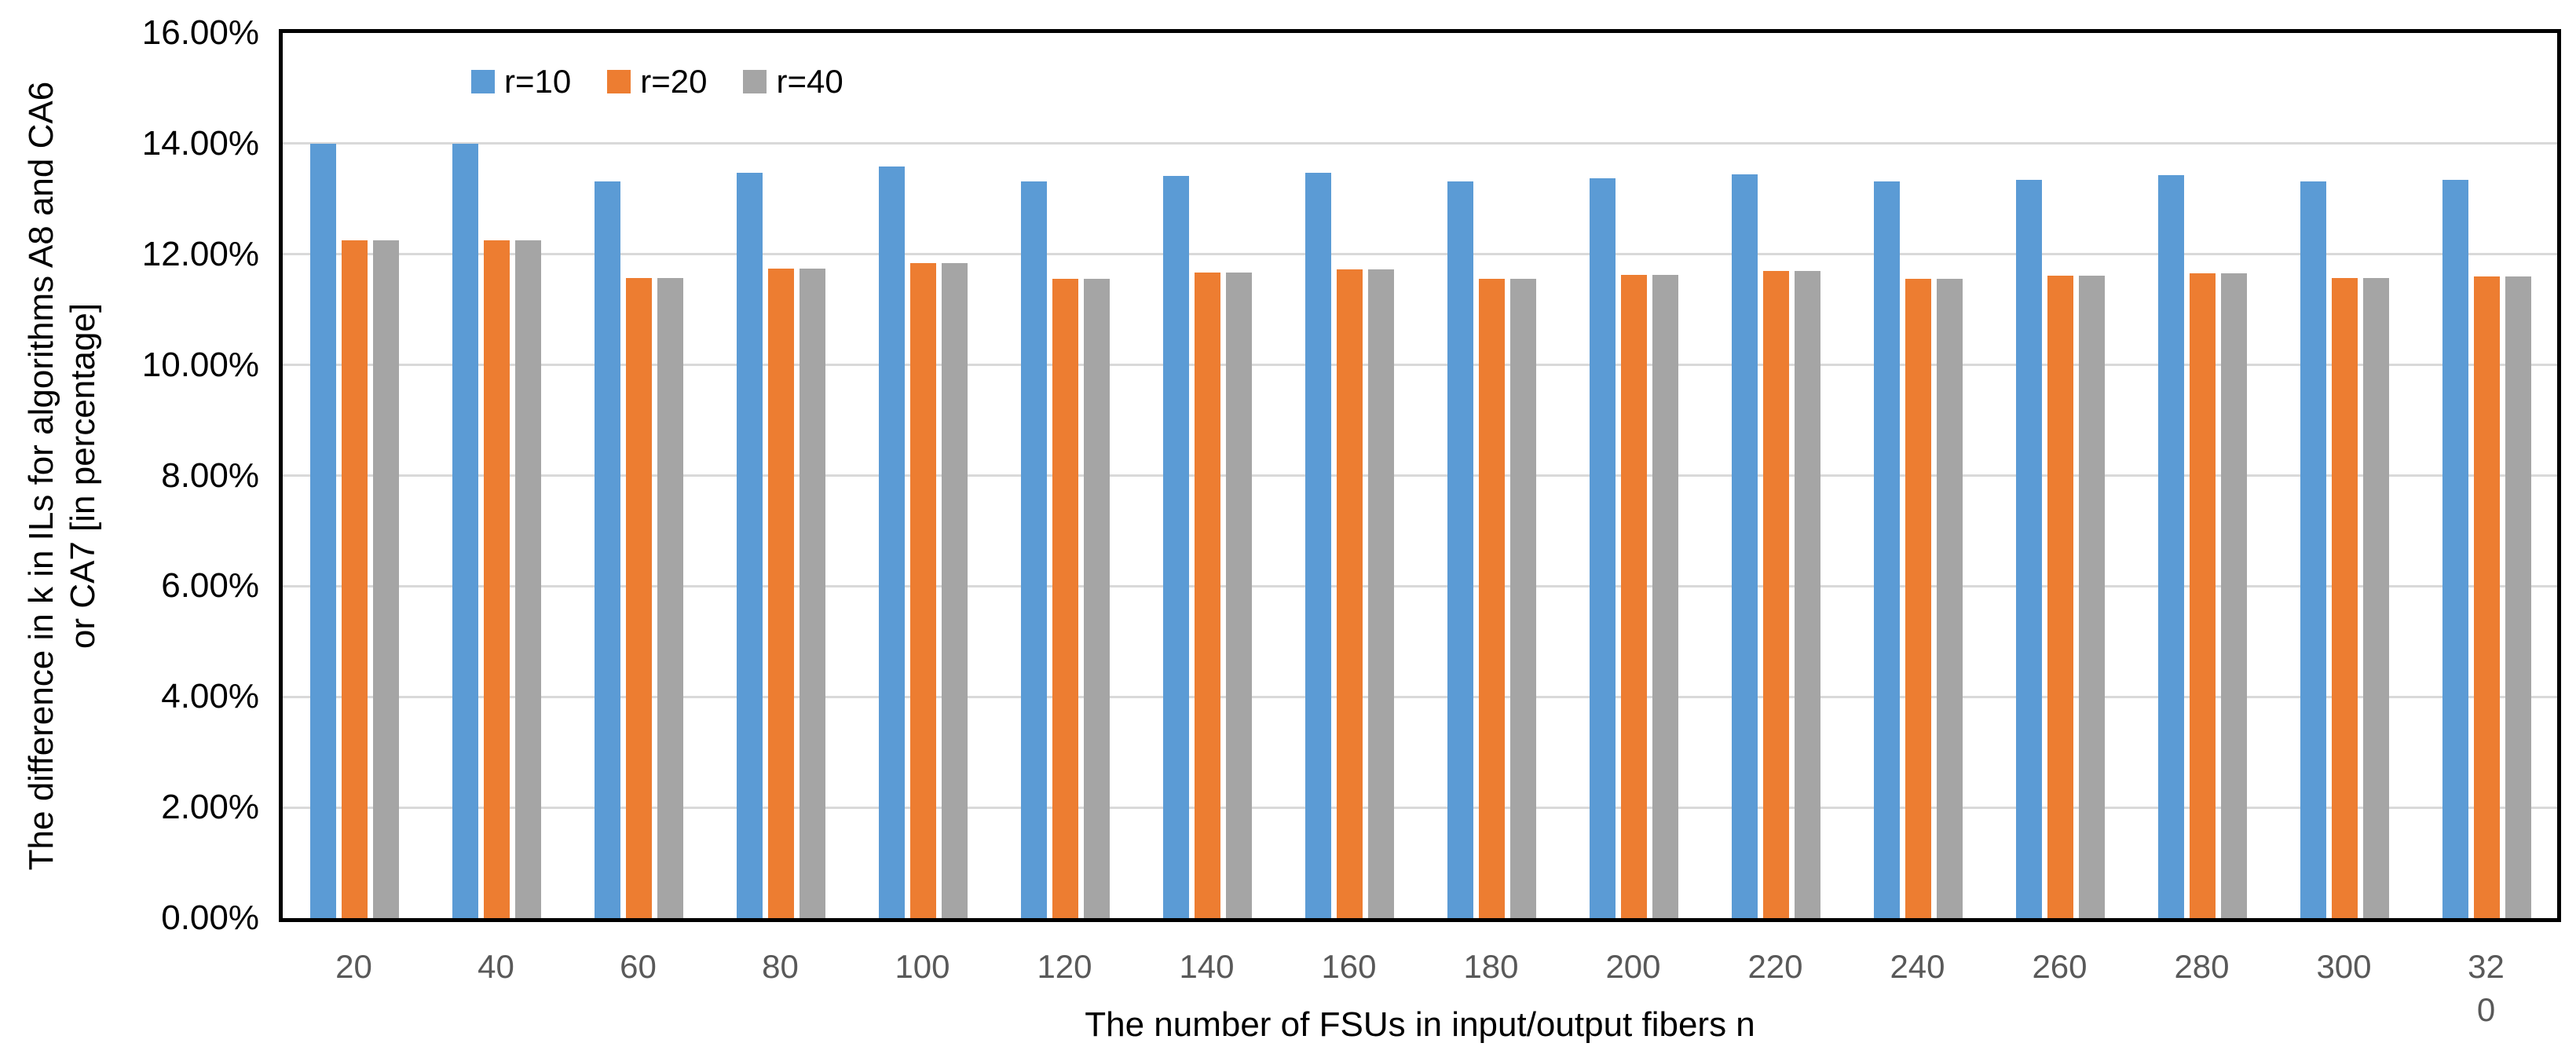 The height and width of the screenshot is (1054, 2576). Describe the element at coordinates (1460, 549) in the screenshot. I see `bar-r=10-n180` at that location.